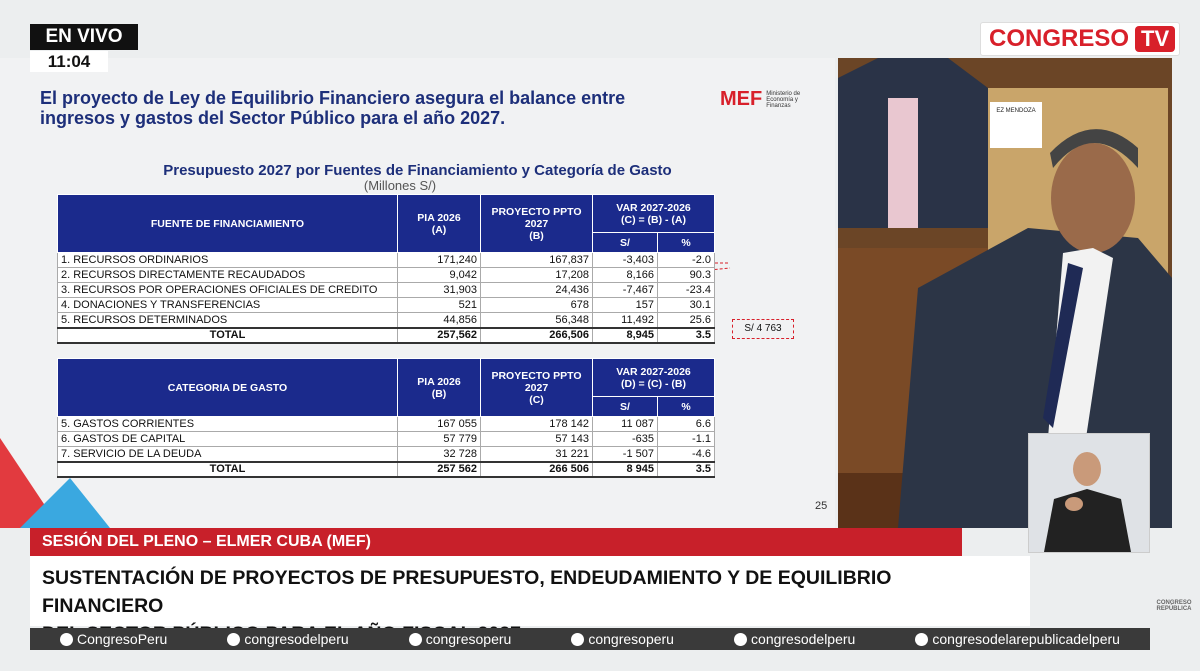 This screenshot has width=1200, height=671. What do you see at coordinates (686, 260) in the screenshot?
I see `table-cell: -2.0` at bounding box center [686, 260].